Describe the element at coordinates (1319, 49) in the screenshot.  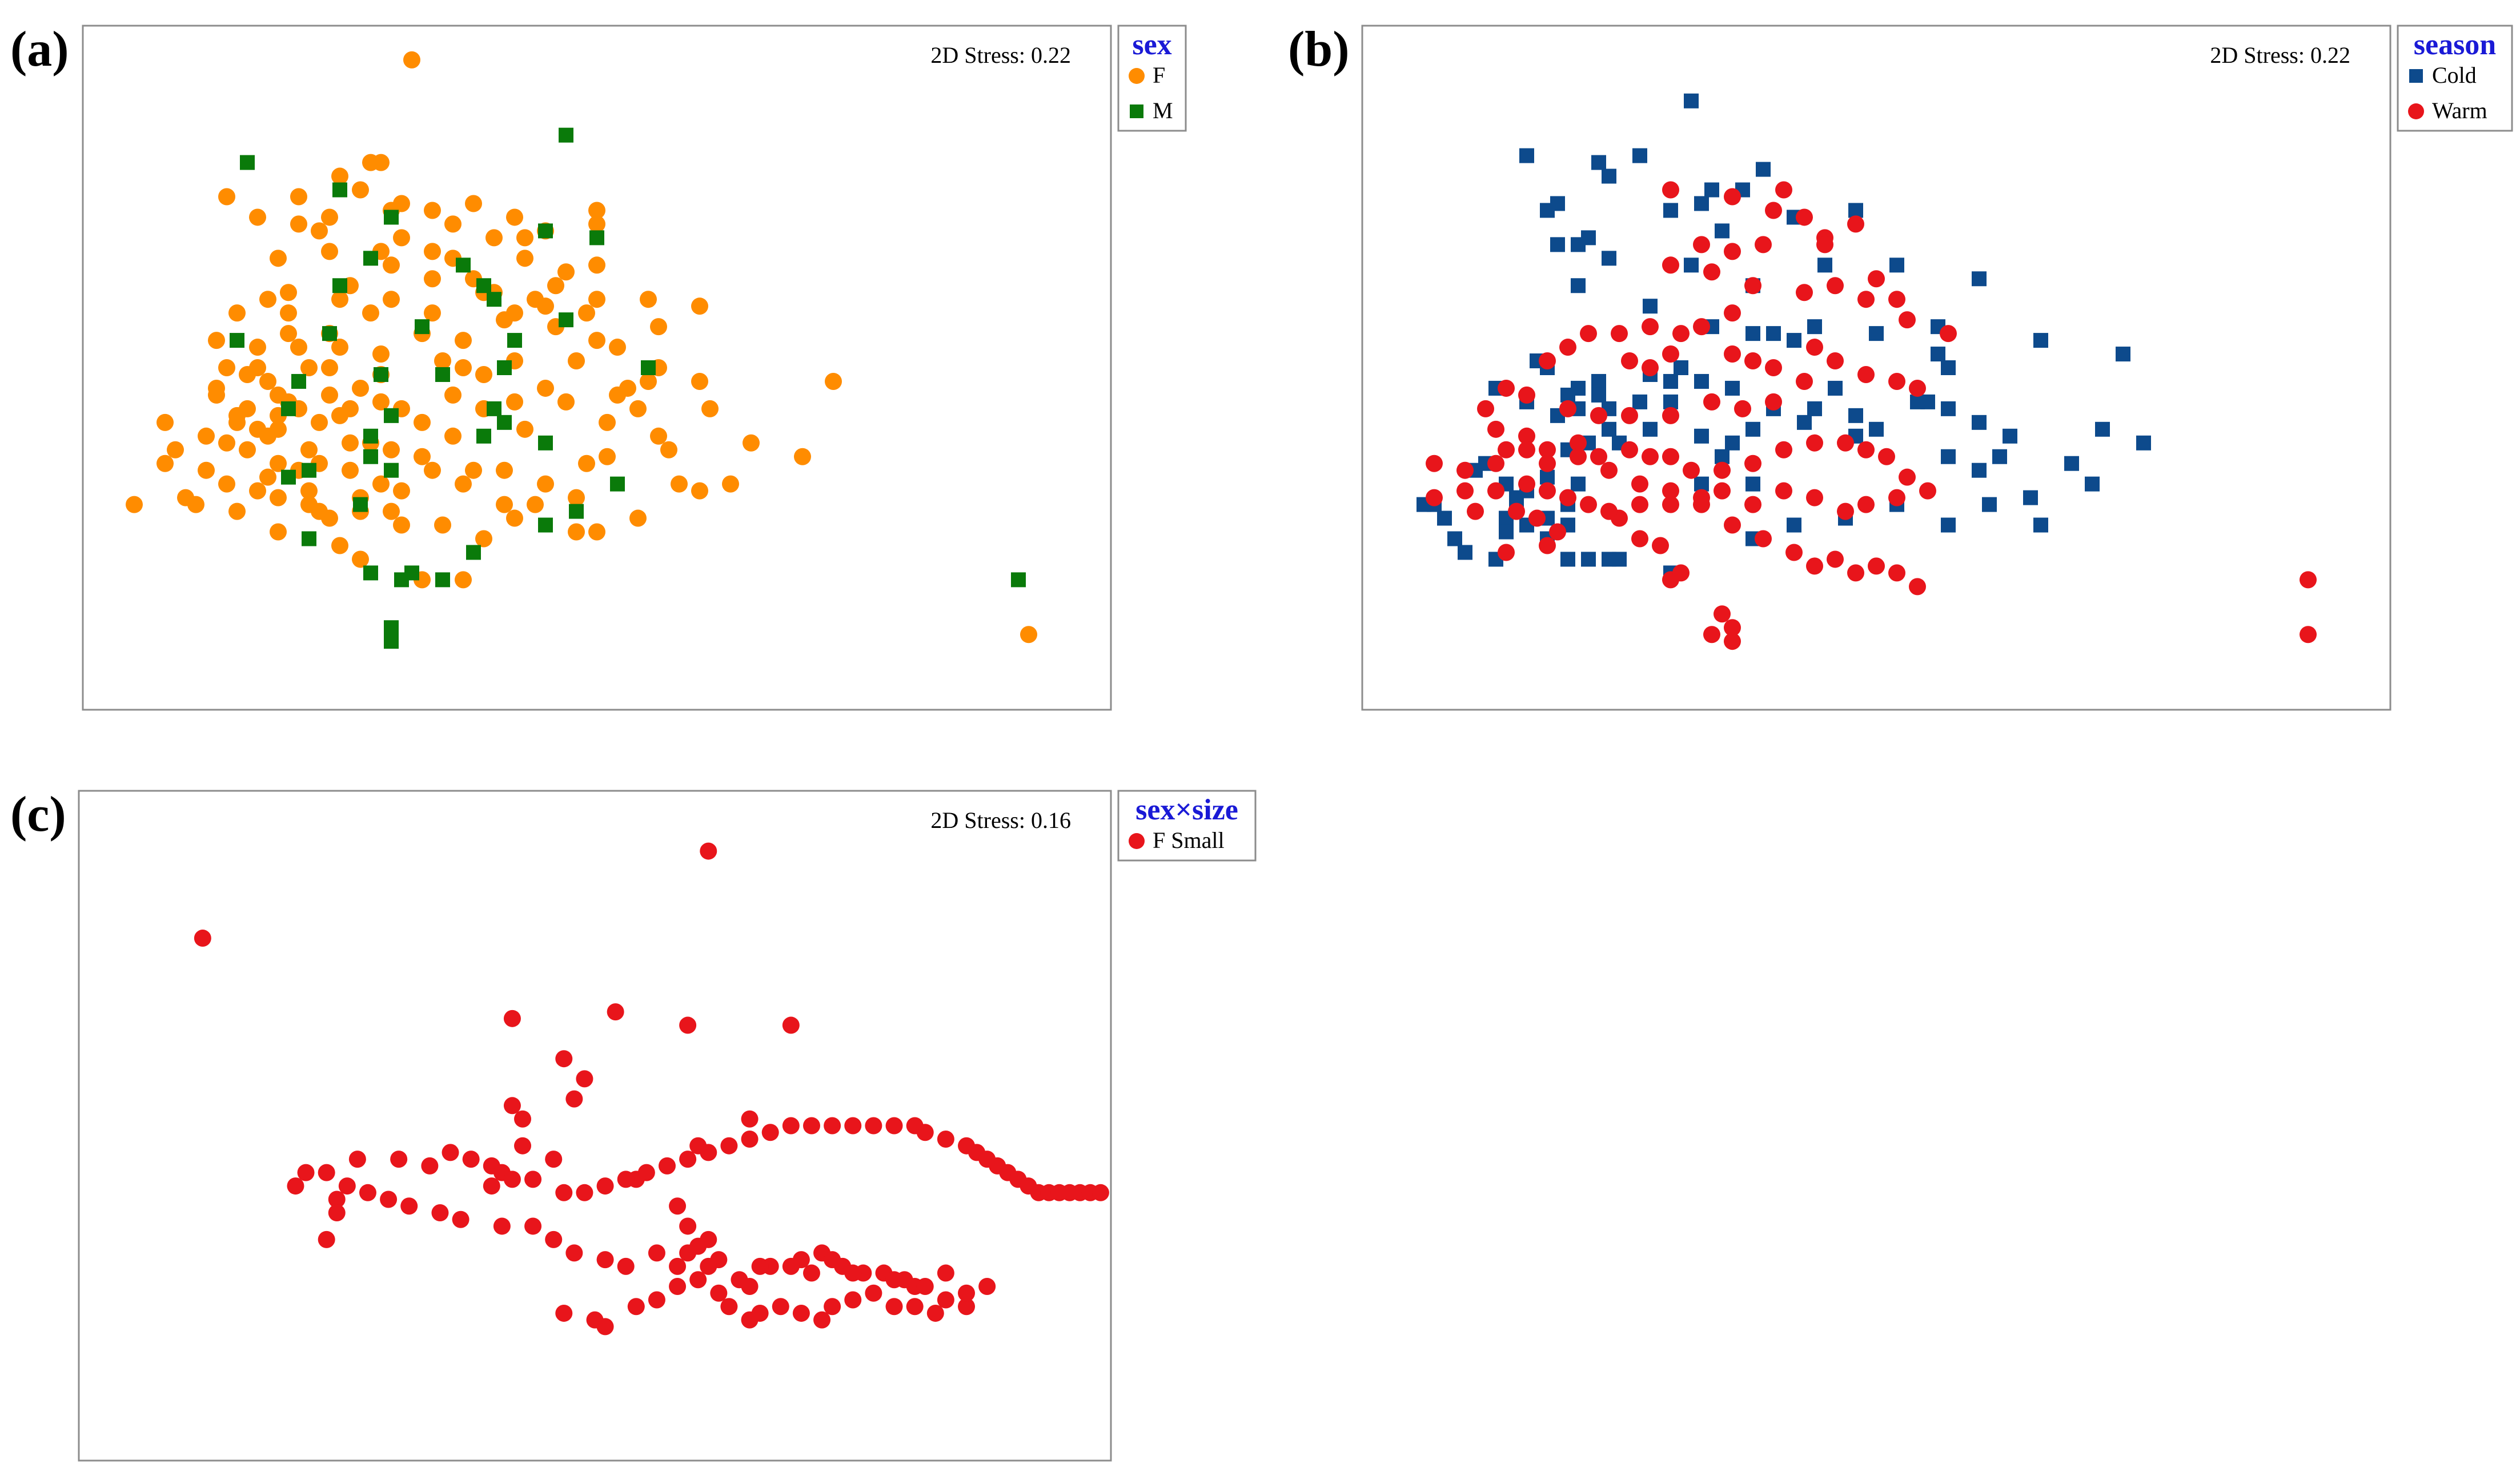
I see `panel-label: (b)` at that location.